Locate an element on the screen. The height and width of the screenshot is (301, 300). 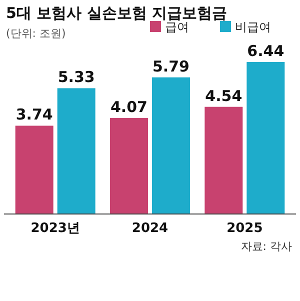
data-label: 4.54 is located at coordinates (223, 95).